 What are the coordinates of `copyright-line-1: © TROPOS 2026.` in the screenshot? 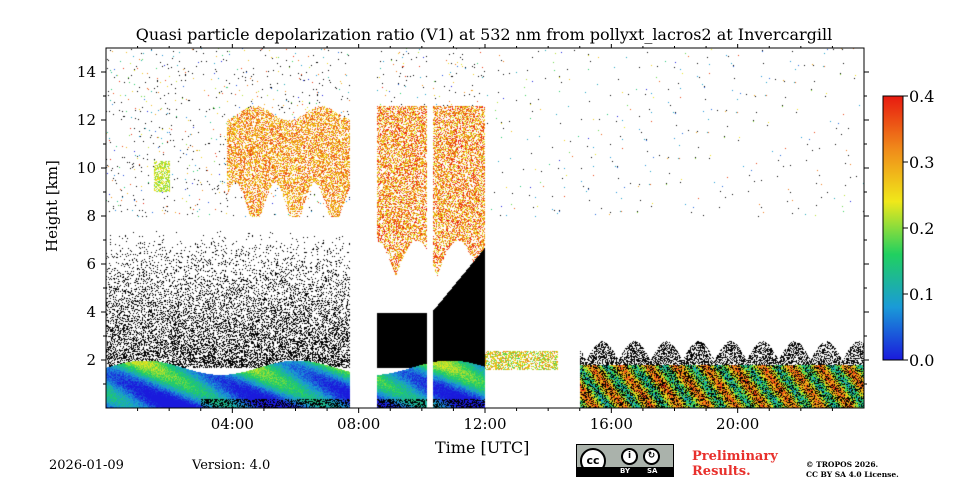 It's located at (842, 464).